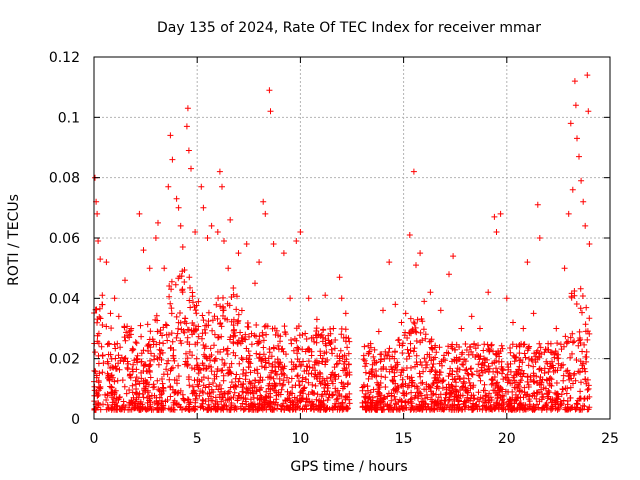 This screenshot has width=640, height=480. Describe the element at coordinates (64, 179) in the screenshot. I see `y-tick-label: 0.08` at that location.